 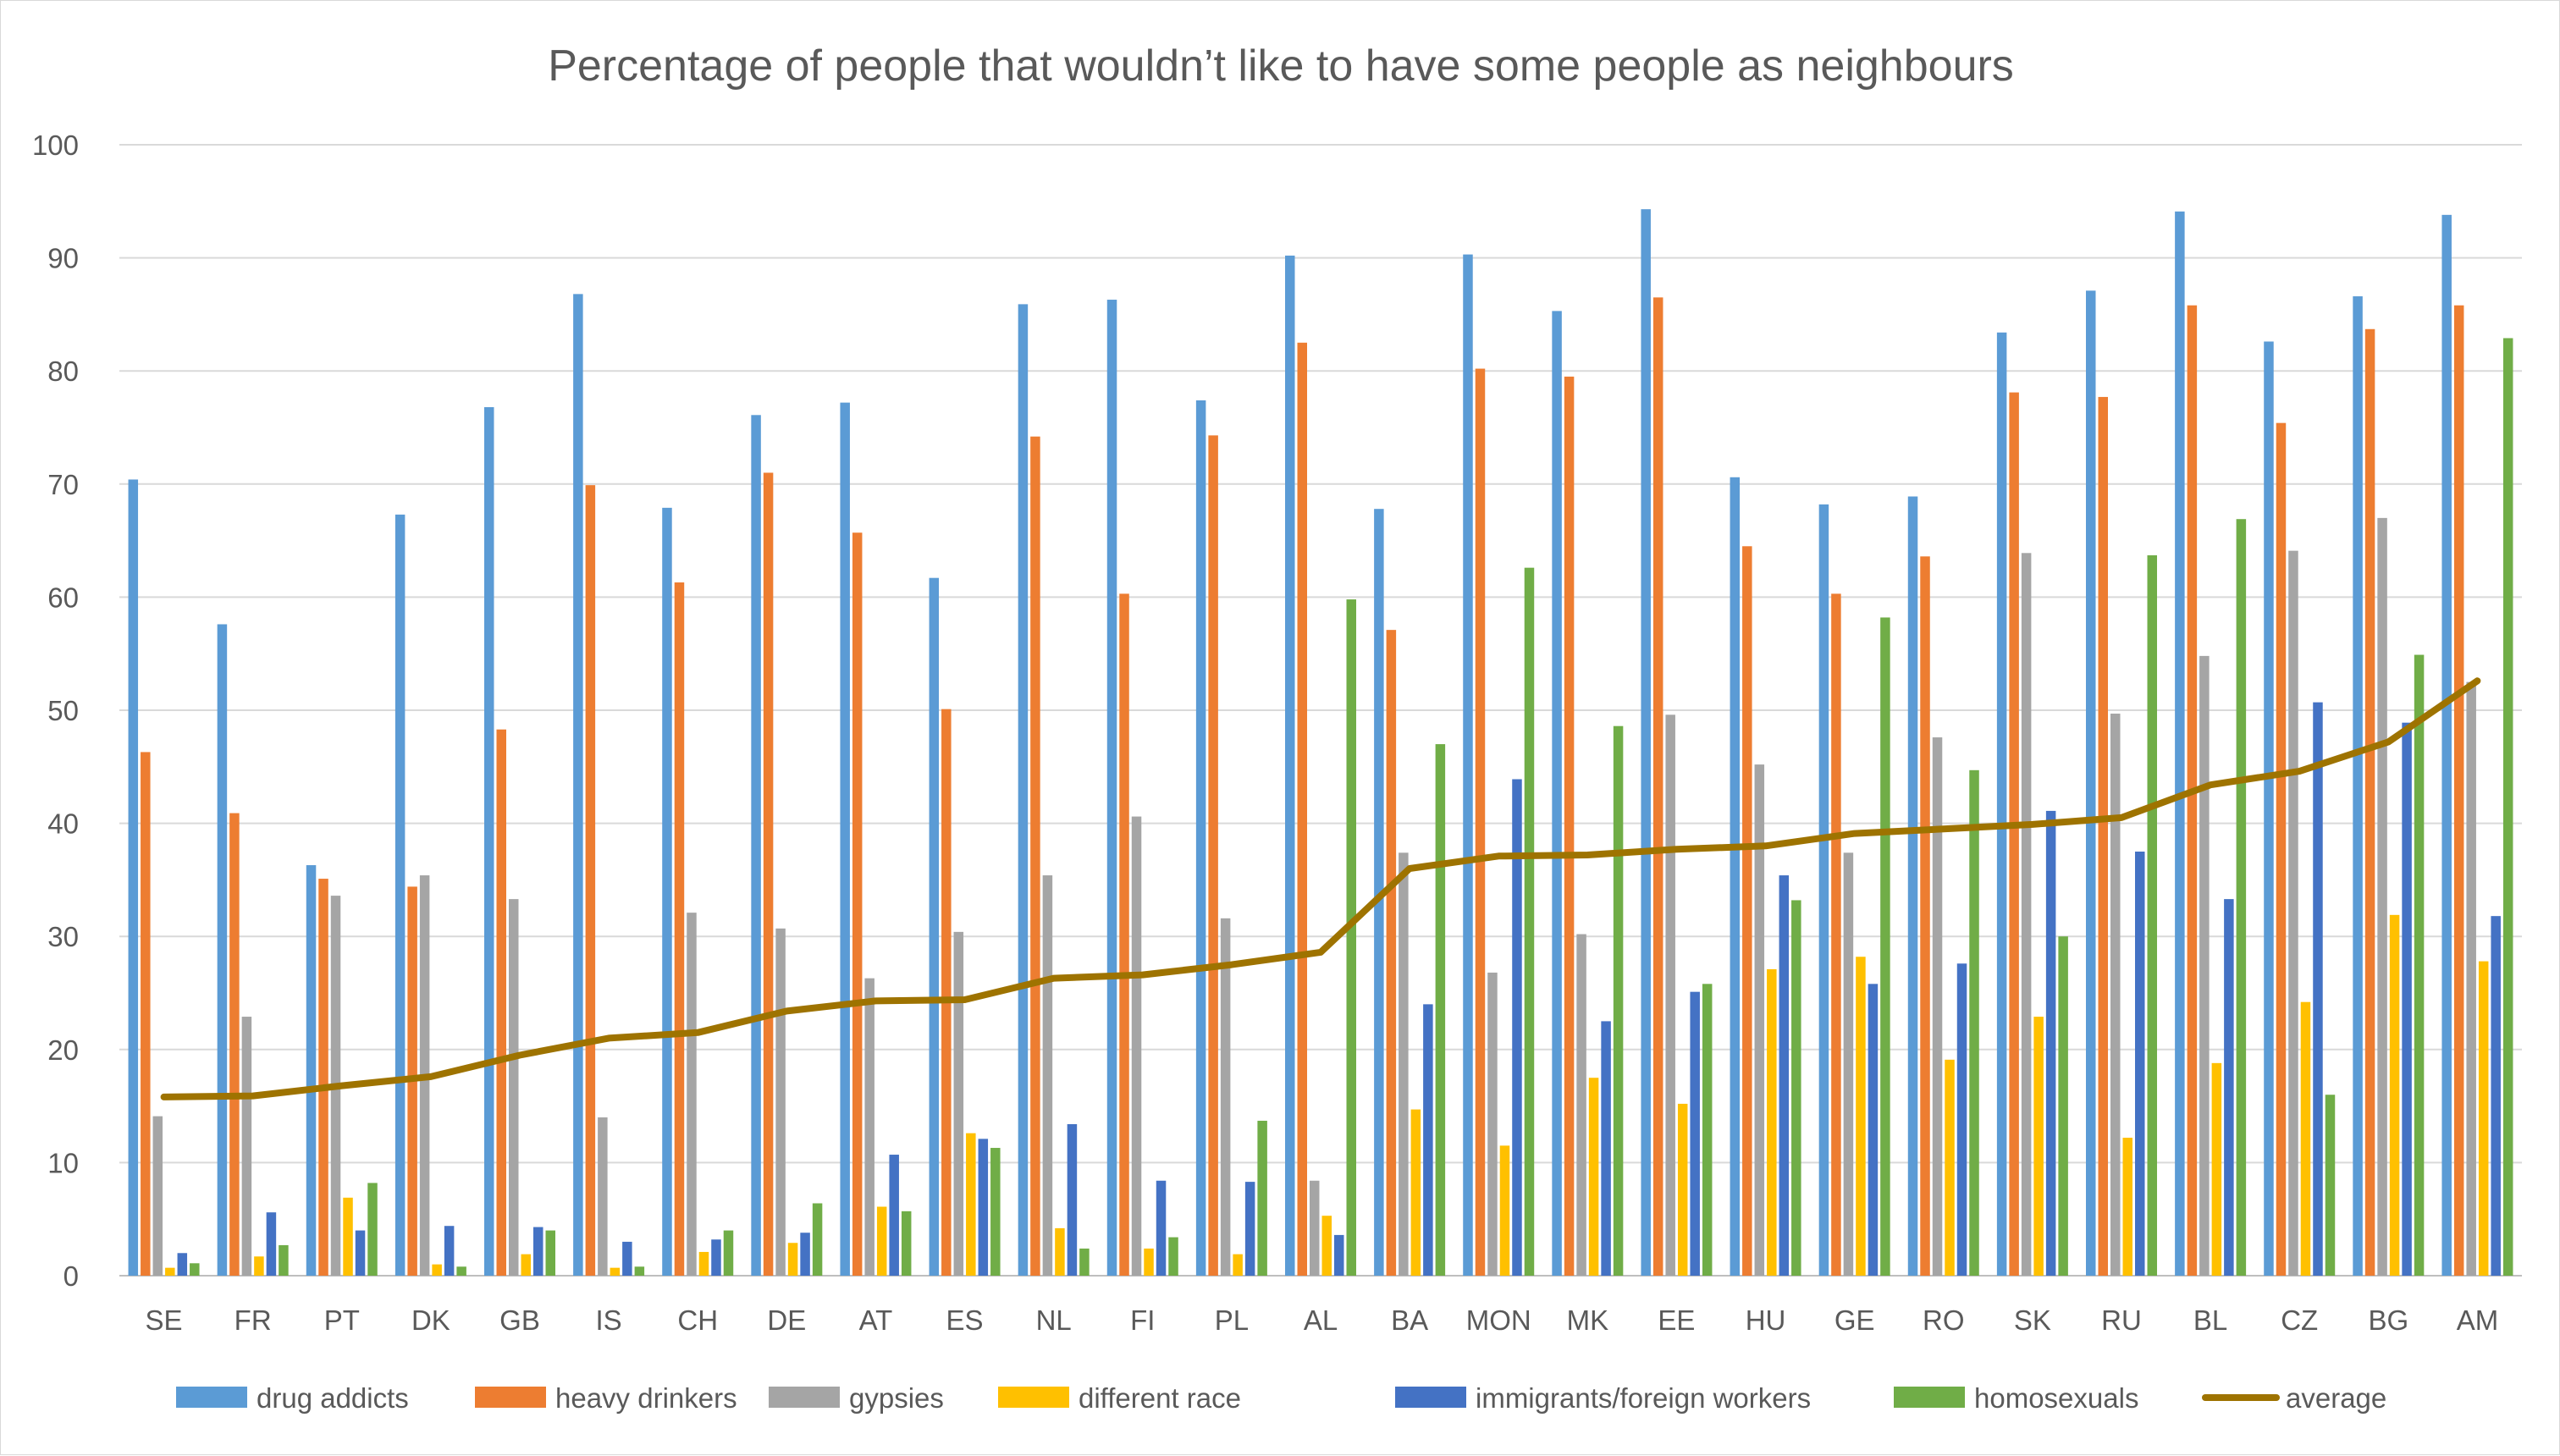 What do you see at coordinates (2180, 744) in the screenshot?
I see `bar-drug-addicts-bl` at bounding box center [2180, 744].